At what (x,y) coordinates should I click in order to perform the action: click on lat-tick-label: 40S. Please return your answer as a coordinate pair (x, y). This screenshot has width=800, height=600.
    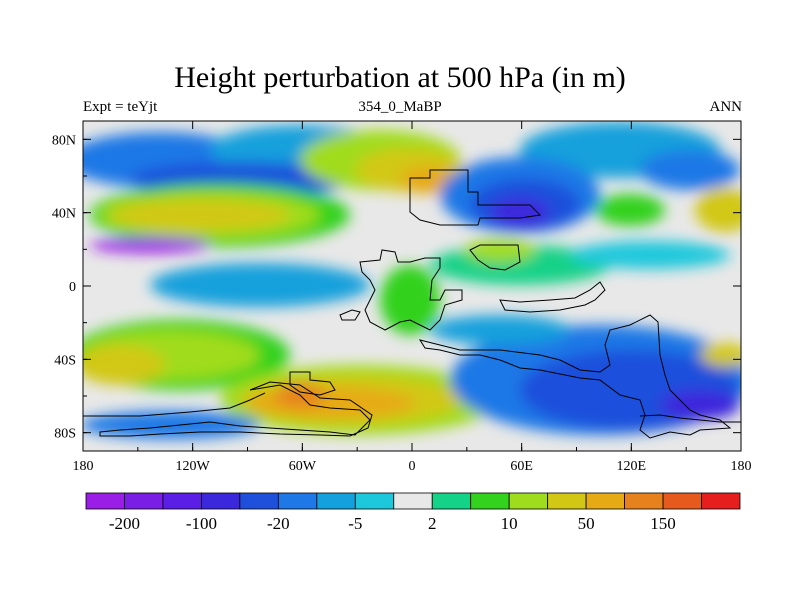
    Looking at the image, I should click on (65, 360).